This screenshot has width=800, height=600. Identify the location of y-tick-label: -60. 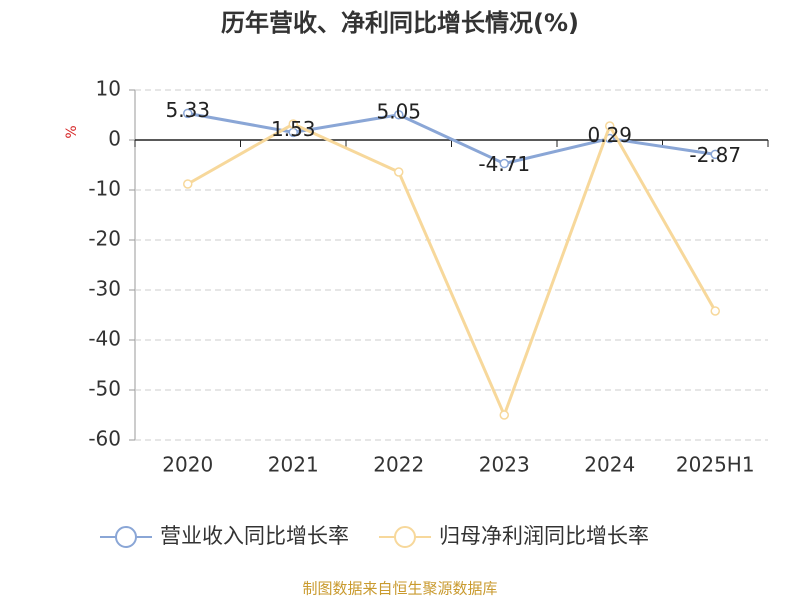
(104, 439).